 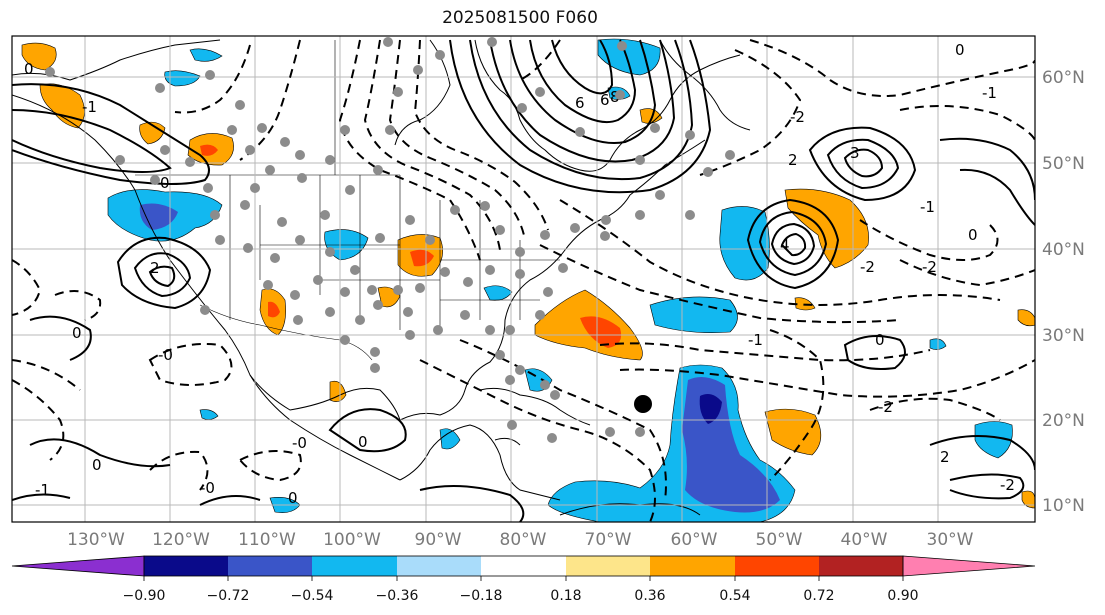 I want to click on lon-label: 70°W, so click(x=608, y=540).